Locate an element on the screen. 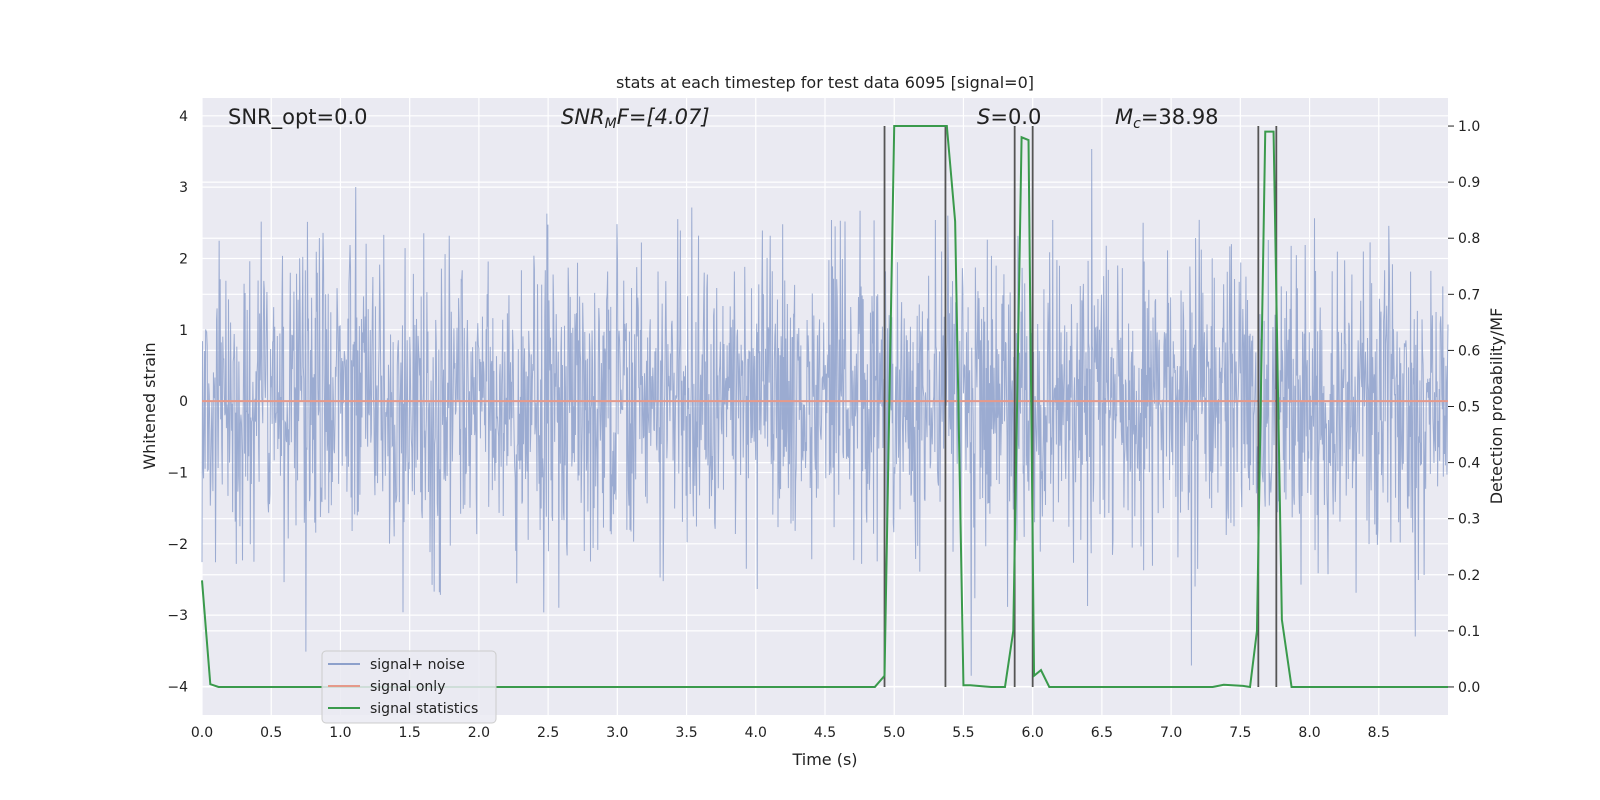  annotation-snr-opt: SNR_opt=0.0 is located at coordinates (298, 117).